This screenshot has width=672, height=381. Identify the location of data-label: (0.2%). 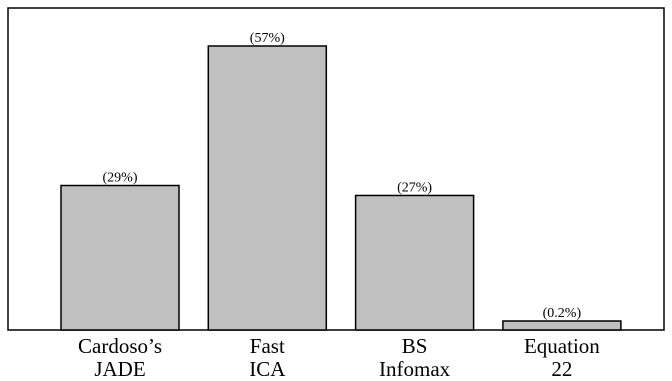
(562, 313).